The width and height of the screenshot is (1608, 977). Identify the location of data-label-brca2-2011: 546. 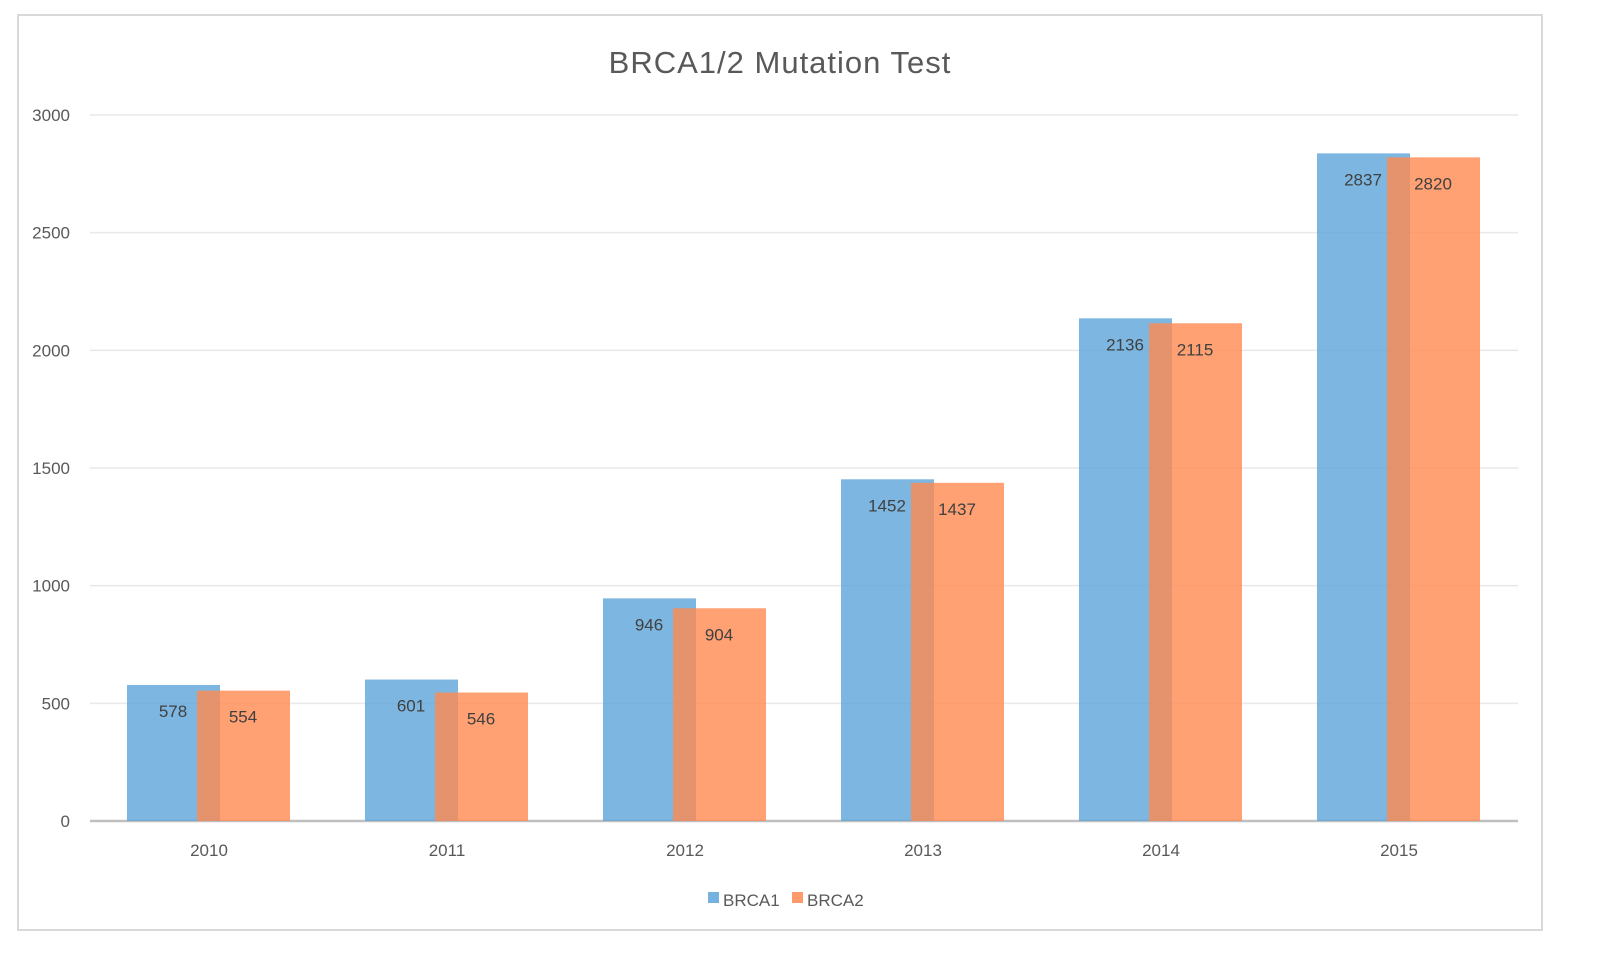
(481, 719).